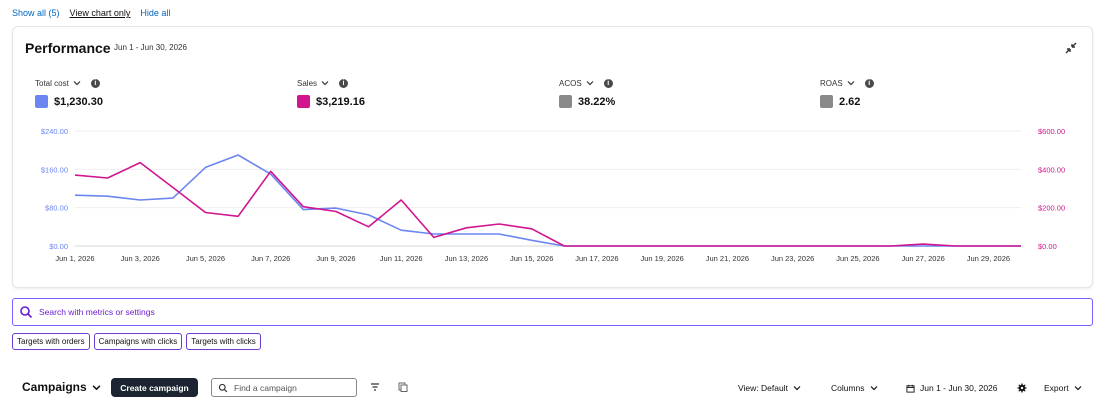  I want to click on metrics-search-input: Search with metrics or settings, so click(552, 312).